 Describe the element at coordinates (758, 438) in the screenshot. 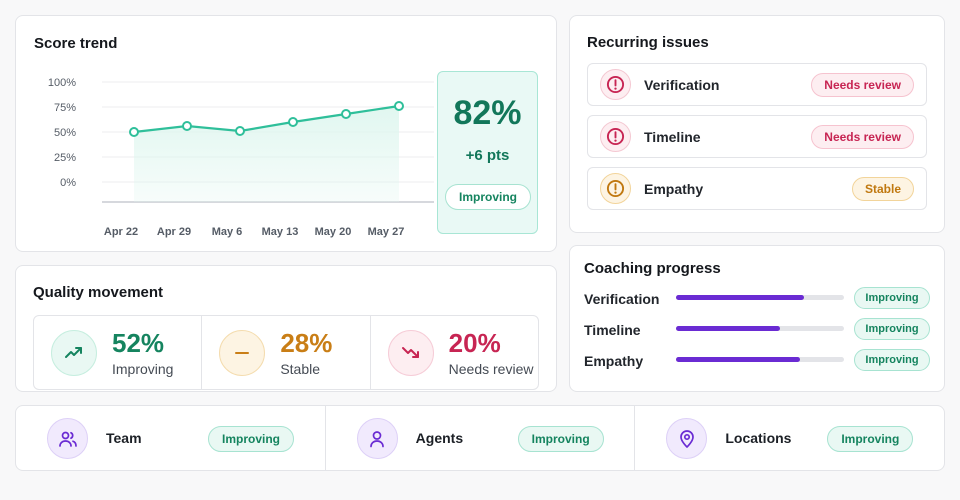

I see `segment-label: Locations` at that location.